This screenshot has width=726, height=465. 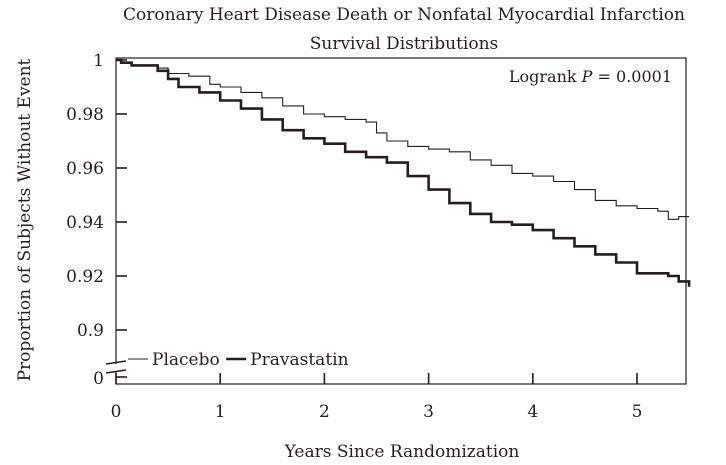 What do you see at coordinates (90, 331) in the screenshot?
I see `y-tick-label: 0.9` at bounding box center [90, 331].